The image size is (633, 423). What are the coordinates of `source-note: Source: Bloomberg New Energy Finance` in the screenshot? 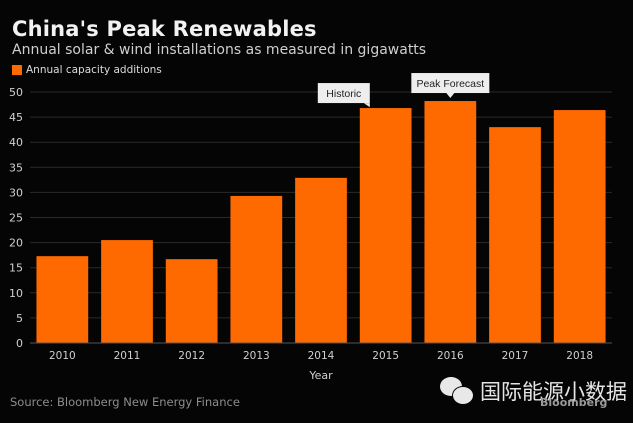 It's located at (125, 402).